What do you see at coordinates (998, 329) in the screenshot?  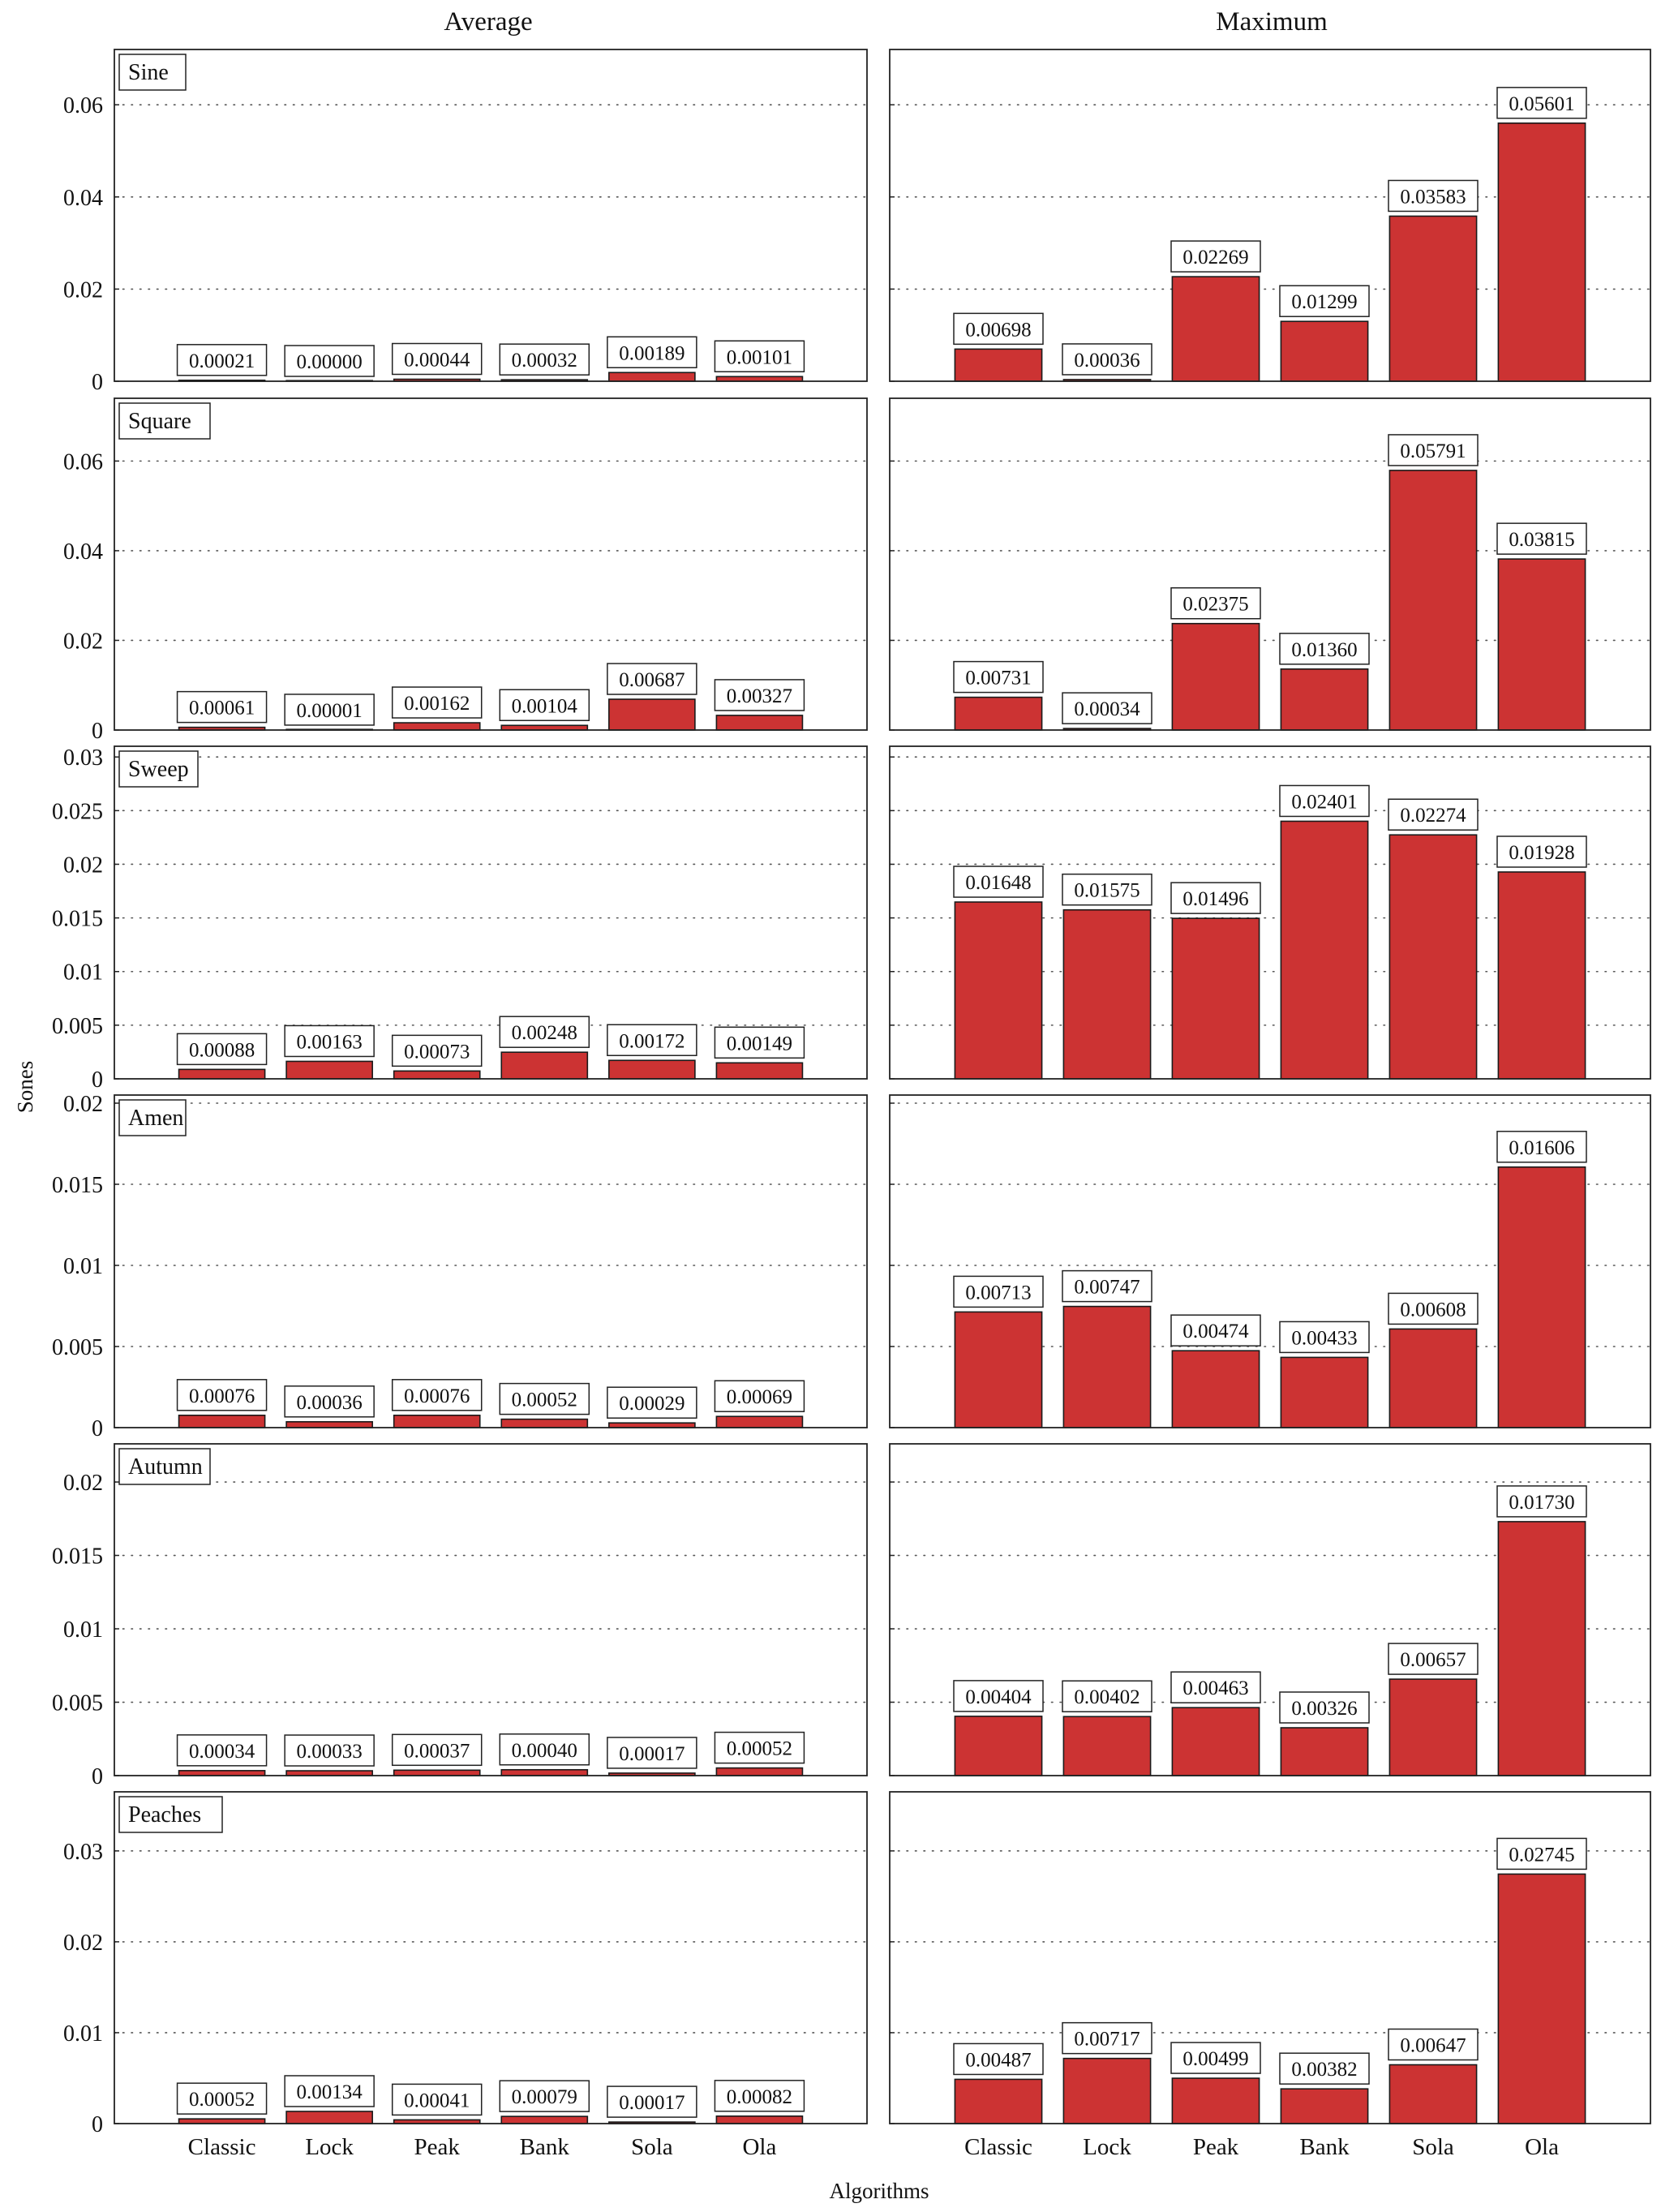 I see `value-label-classic: 0.00698` at bounding box center [998, 329].